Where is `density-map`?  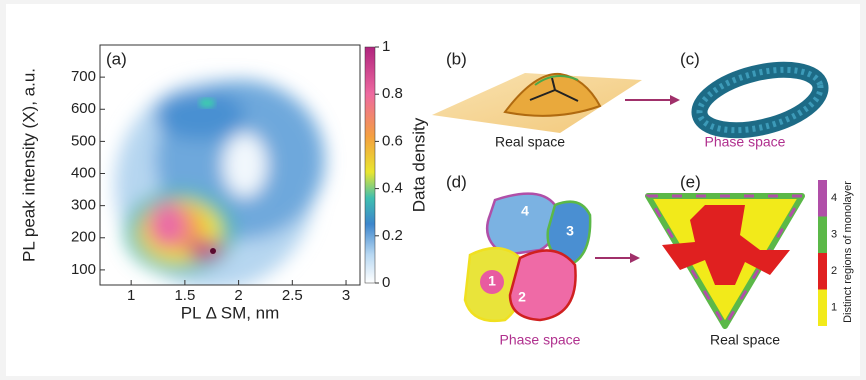 density-map is located at coordinates (220, 182).